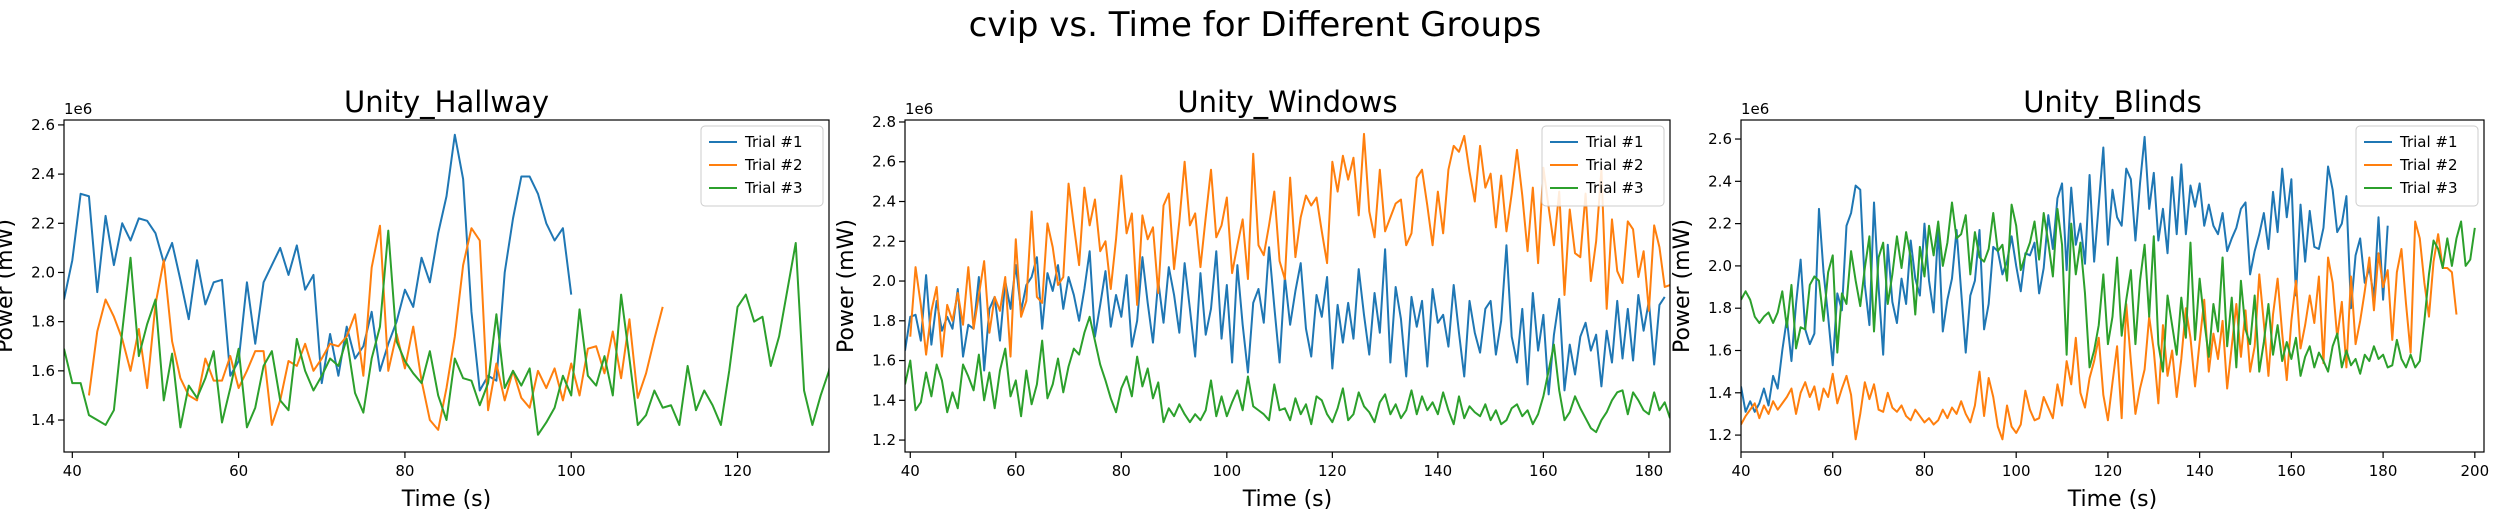  I want to click on subplot-title: Unity_Windows, so click(1287, 102).